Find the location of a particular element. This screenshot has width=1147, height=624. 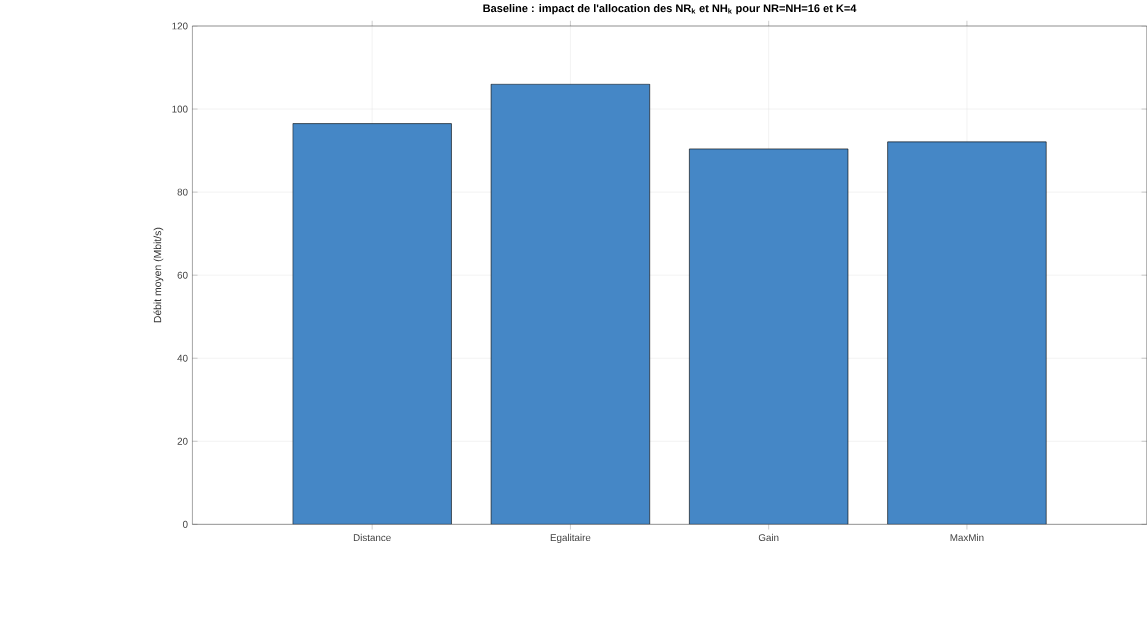

x-tick-label: Gain is located at coordinates (768, 537).